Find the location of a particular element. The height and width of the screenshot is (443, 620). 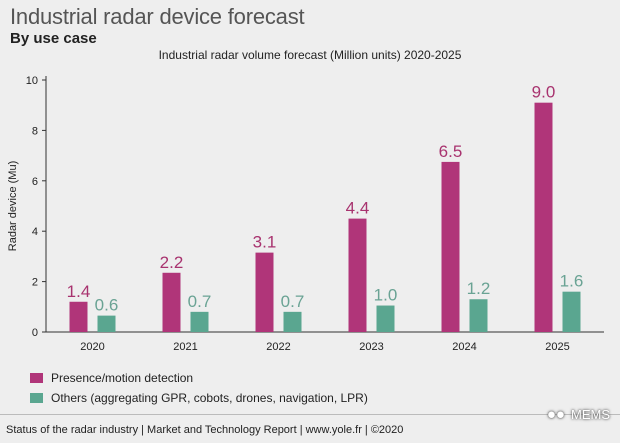

watermark-text: MEMS is located at coordinates (590, 414).